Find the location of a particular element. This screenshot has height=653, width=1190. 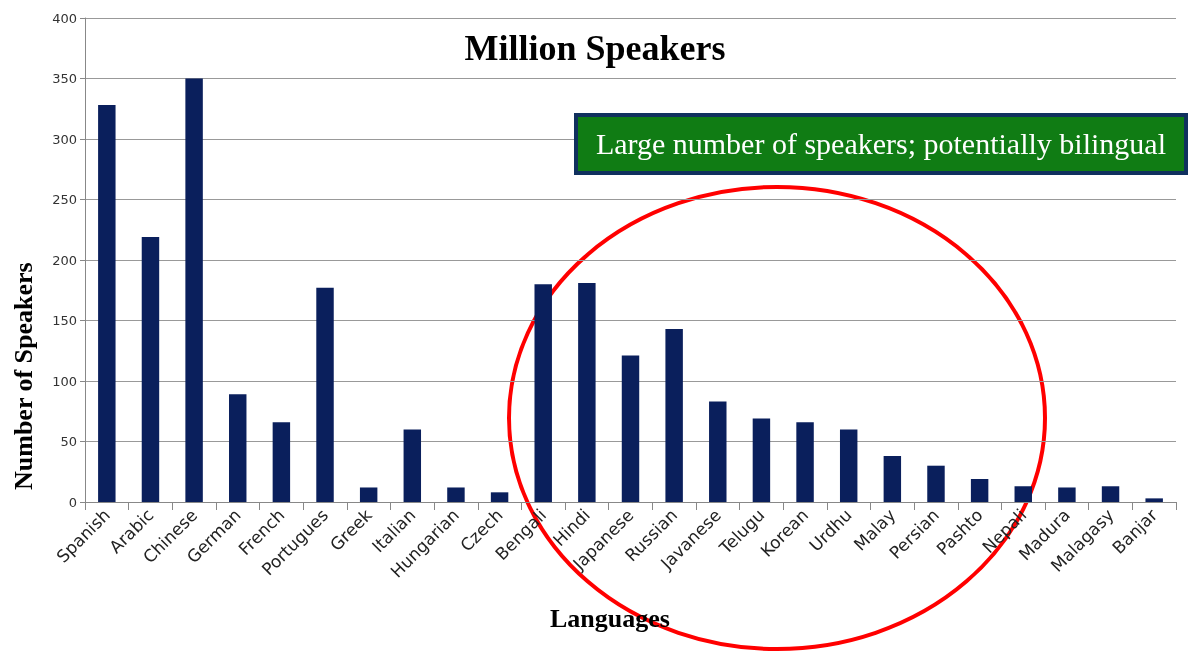

y-tick-label: 50 is located at coordinates (68, 441).